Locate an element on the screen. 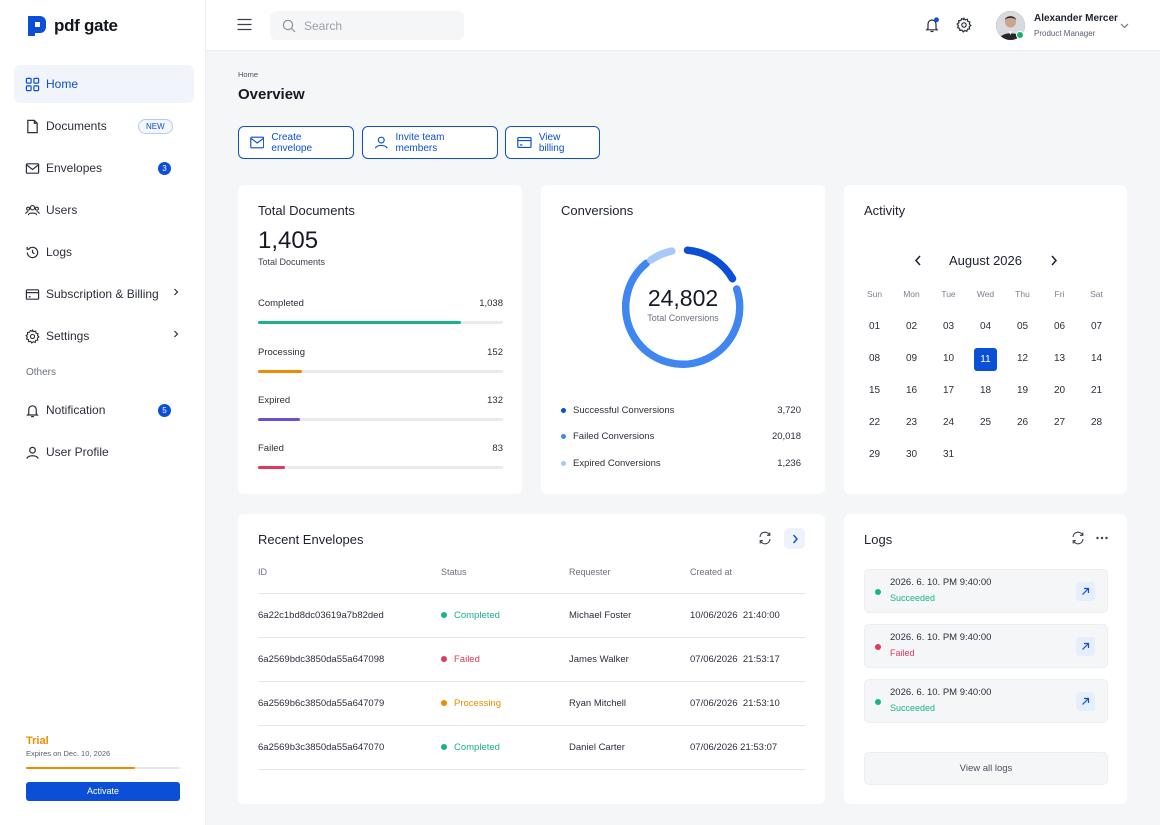 This screenshot has height=825, width=1160. view-billing-button: View billing is located at coordinates (552, 142).